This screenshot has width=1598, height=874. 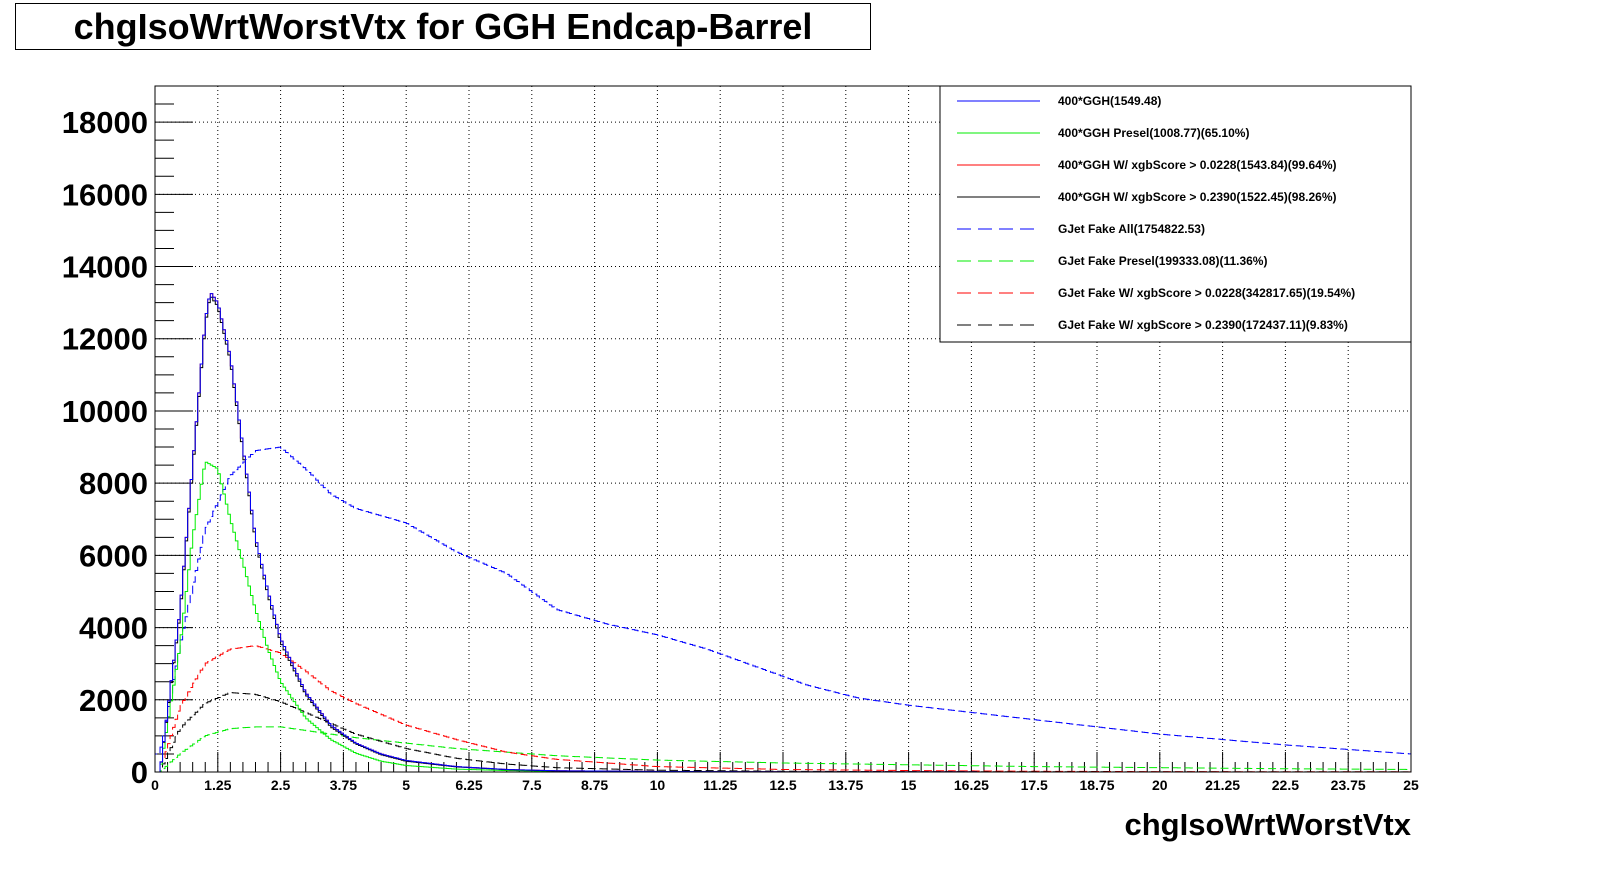 I want to click on legend-box, so click(x=1175, y=214).